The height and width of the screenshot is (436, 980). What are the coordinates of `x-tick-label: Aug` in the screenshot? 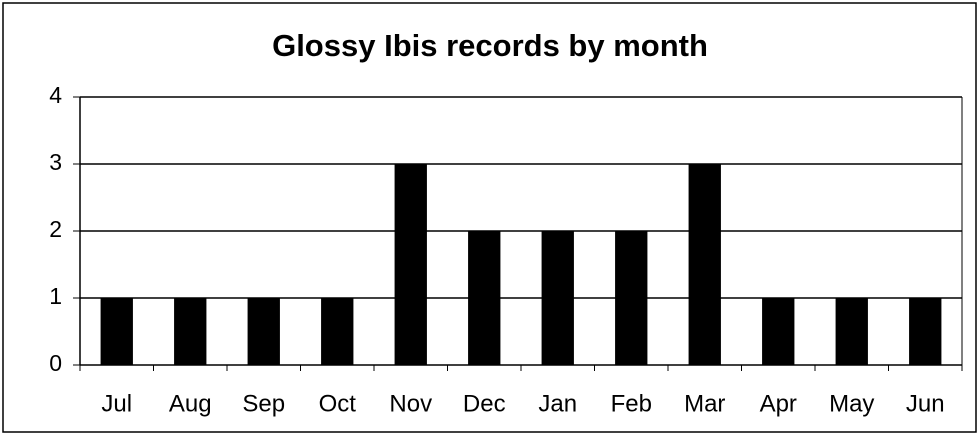 It's located at (190, 403).